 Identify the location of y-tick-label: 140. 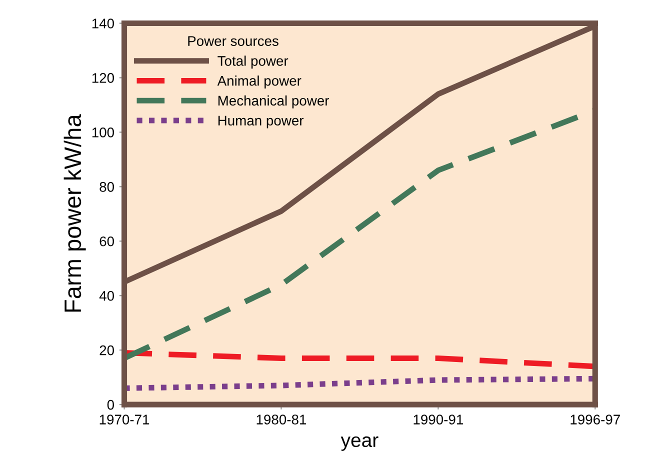
(103, 23).